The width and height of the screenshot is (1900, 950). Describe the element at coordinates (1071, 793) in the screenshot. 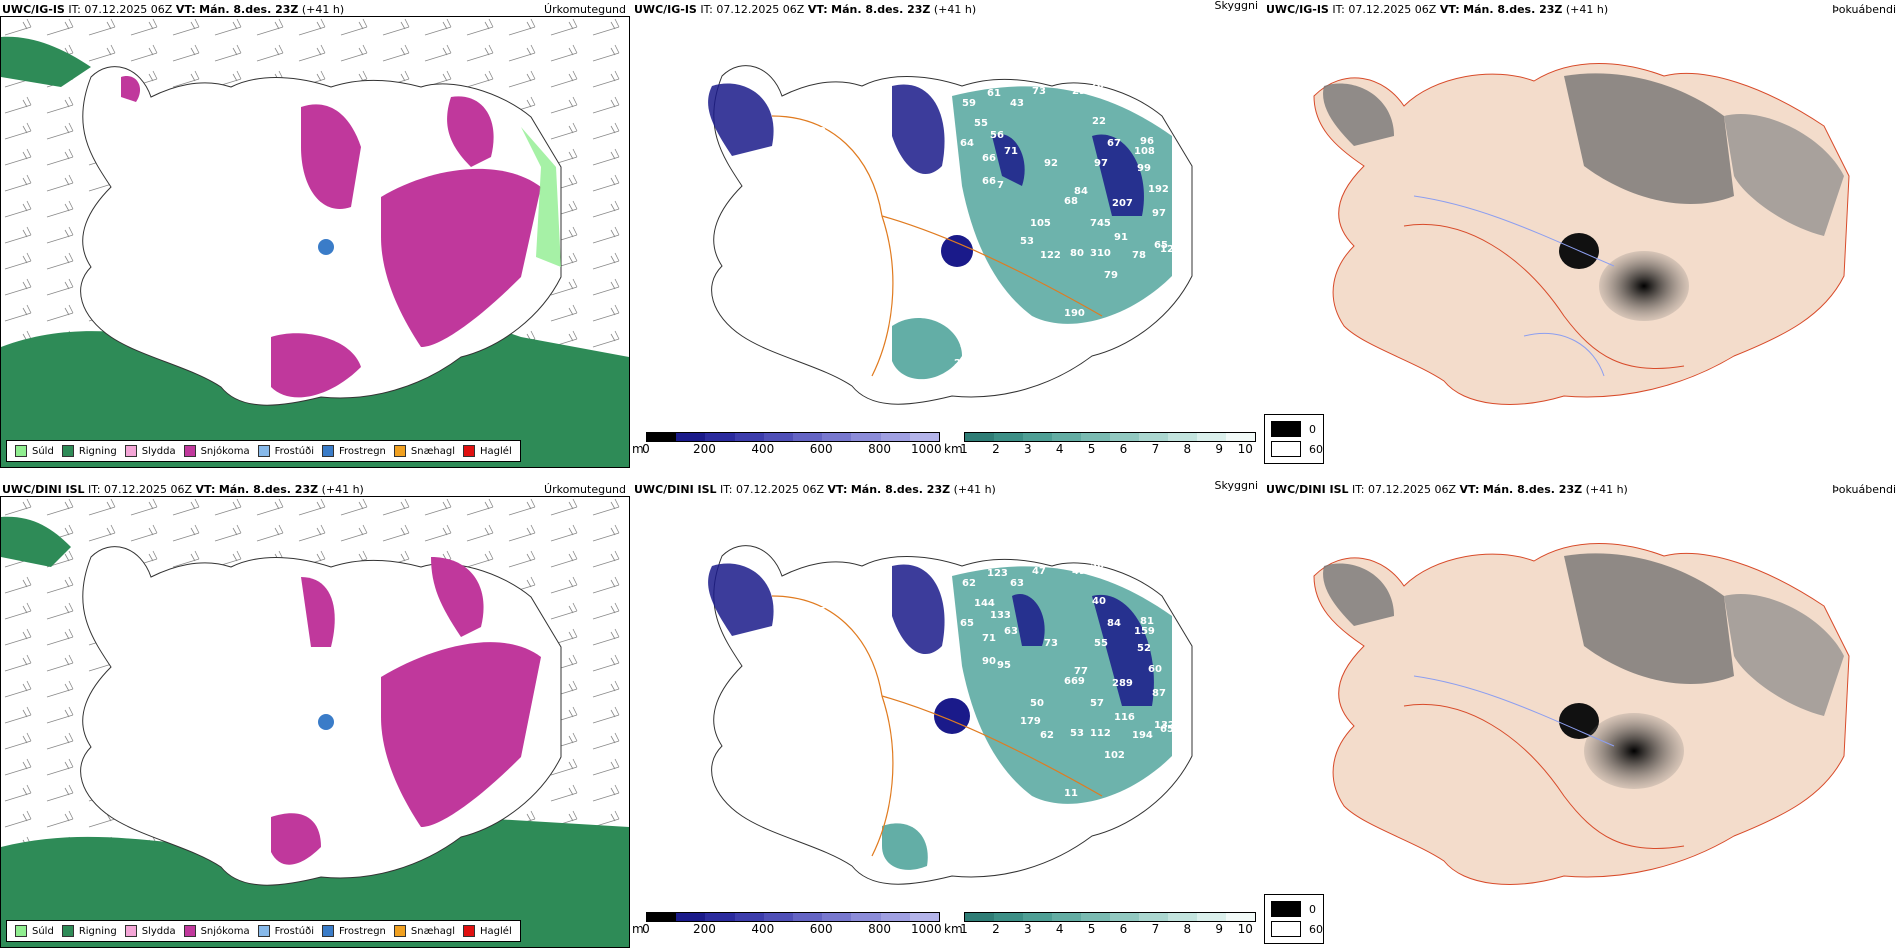

I see `visibility-value-label: 11` at that location.